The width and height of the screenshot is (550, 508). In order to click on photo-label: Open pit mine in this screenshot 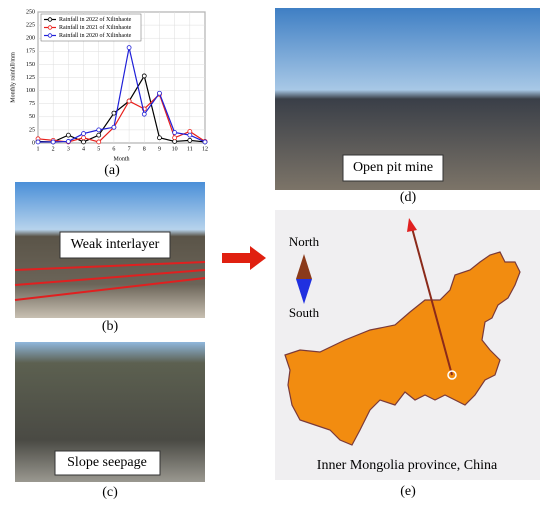, I will do `click(393, 167)`.